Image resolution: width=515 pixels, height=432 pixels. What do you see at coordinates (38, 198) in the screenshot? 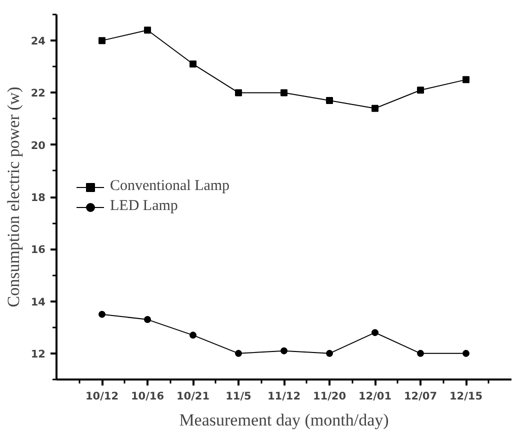
I see `y-tick-label: 18` at bounding box center [38, 198].